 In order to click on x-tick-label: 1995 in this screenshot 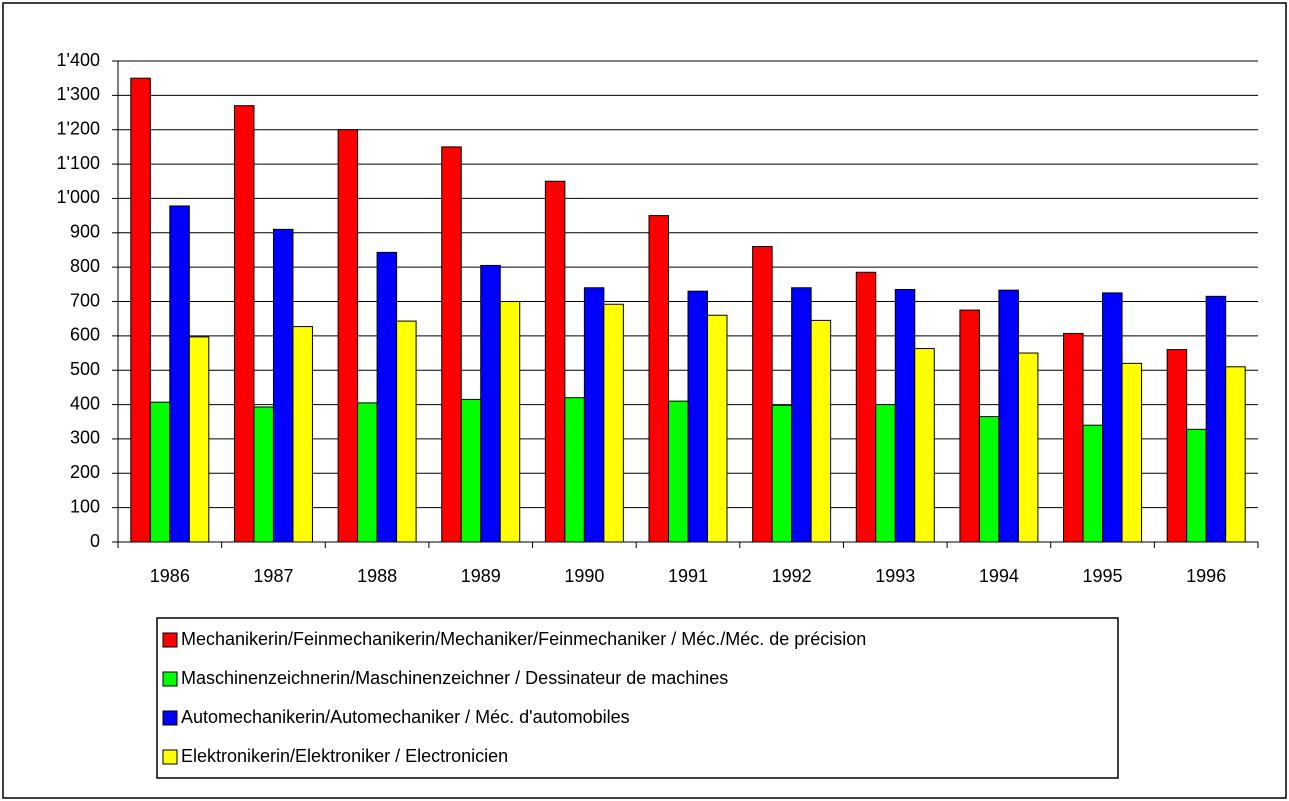, I will do `click(1103, 576)`.